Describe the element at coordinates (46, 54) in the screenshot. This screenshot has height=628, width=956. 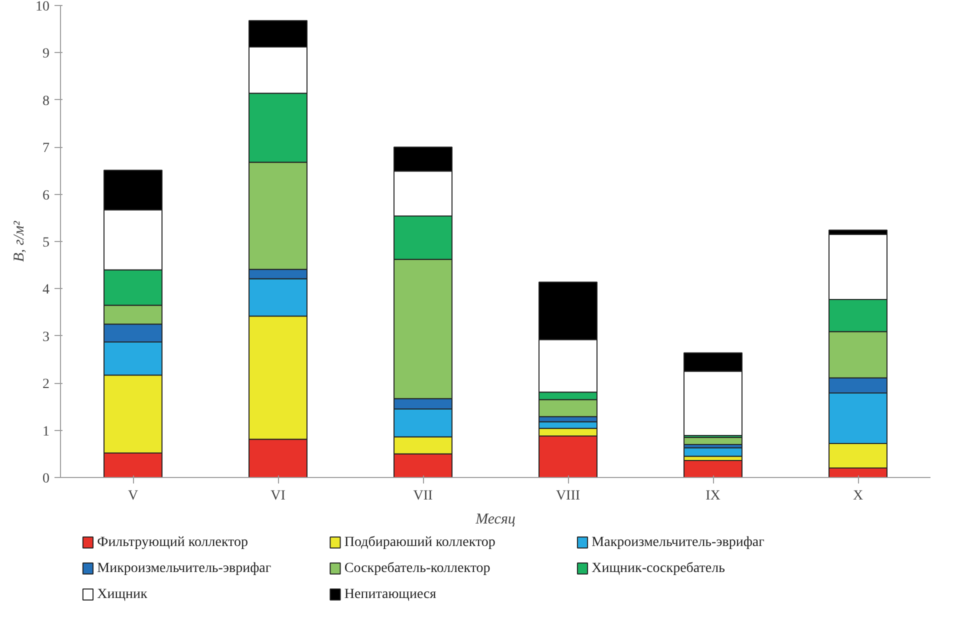
I see `y-tick-label: 9` at that location.